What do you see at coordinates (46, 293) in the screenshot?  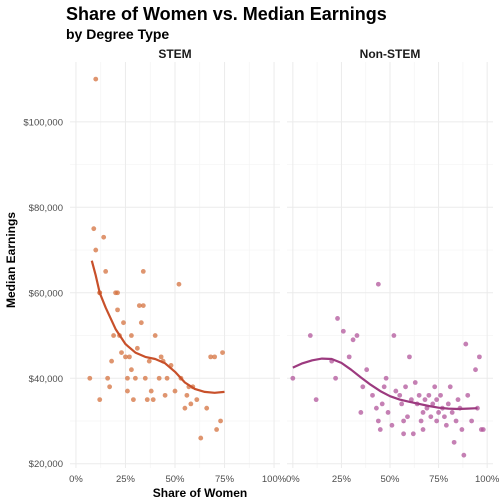 I see `y-tick-label: $60,000` at bounding box center [46, 293].